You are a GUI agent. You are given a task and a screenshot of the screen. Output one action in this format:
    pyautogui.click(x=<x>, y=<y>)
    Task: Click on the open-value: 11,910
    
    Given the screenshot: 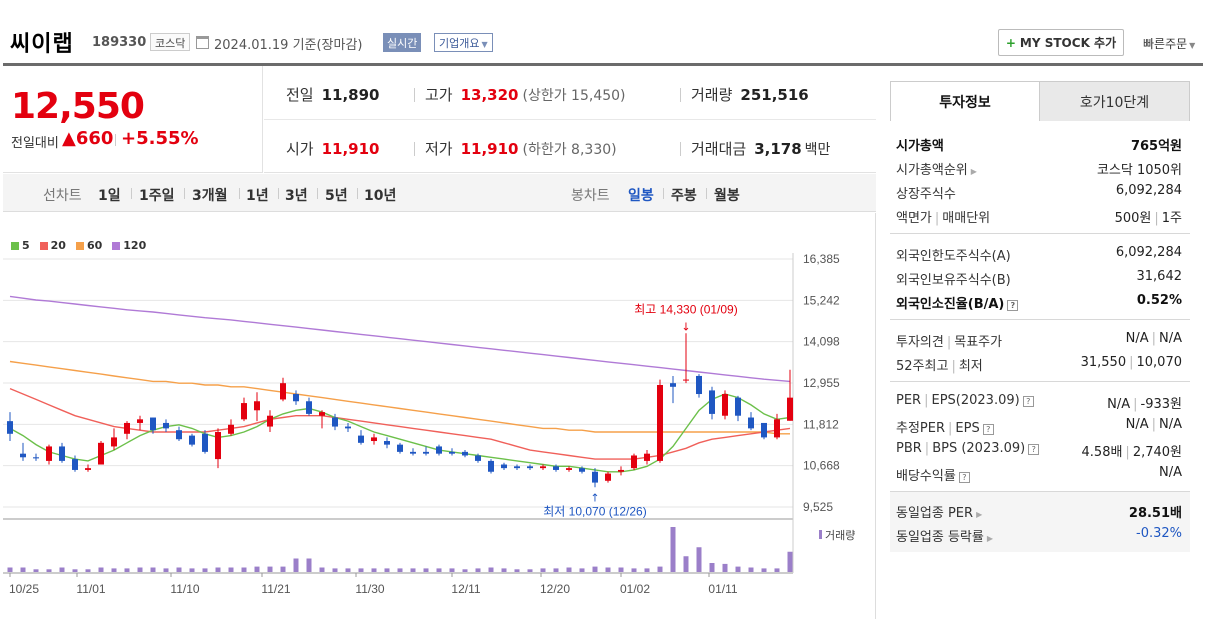 What is the action you would take?
    pyautogui.click(x=350, y=149)
    